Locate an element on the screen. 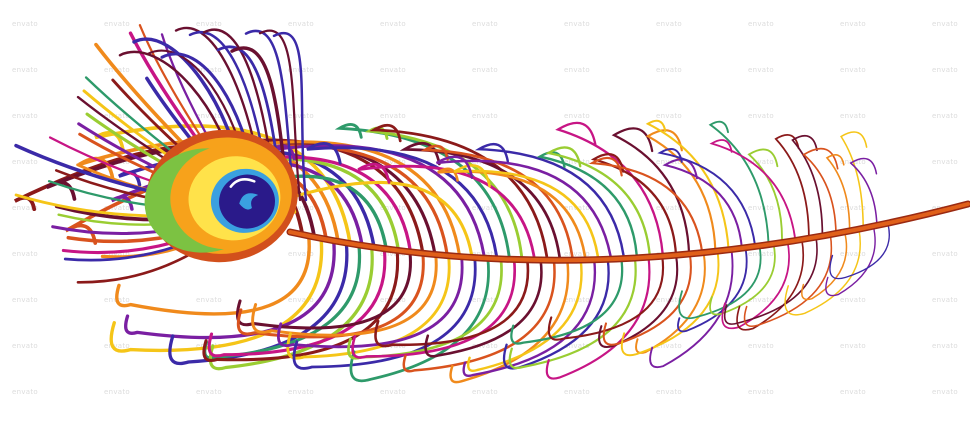 The width and height of the screenshot is (970, 430). eye-highlight is located at coordinates (242, 183).